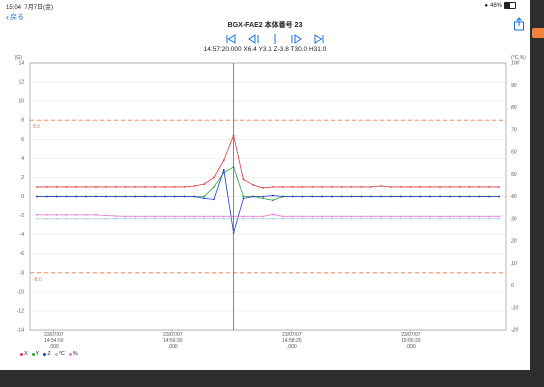 The height and width of the screenshot is (387, 544). Describe the element at coordinates (514, 108) in the screenshot. I see `y-right-tick-label: 80` at that location.